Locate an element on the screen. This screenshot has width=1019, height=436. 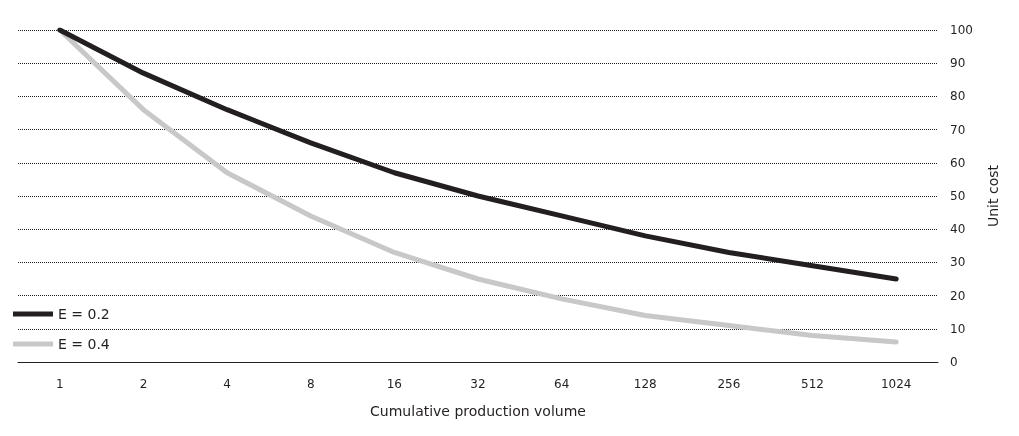
x-tick-label: 32 is located at coordinates (478, 384).